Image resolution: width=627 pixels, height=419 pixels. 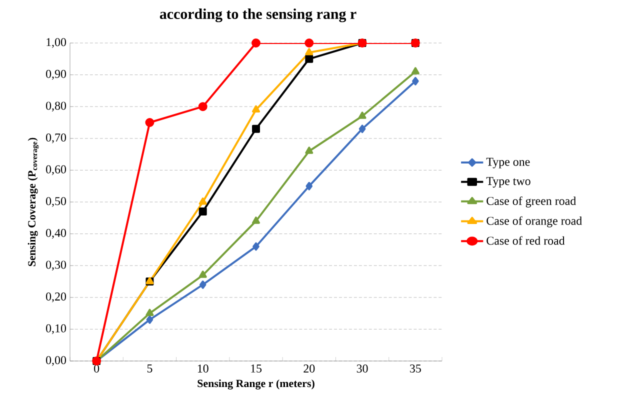 I want to click on x-tick-label: 10, so click(x=203, y=368).